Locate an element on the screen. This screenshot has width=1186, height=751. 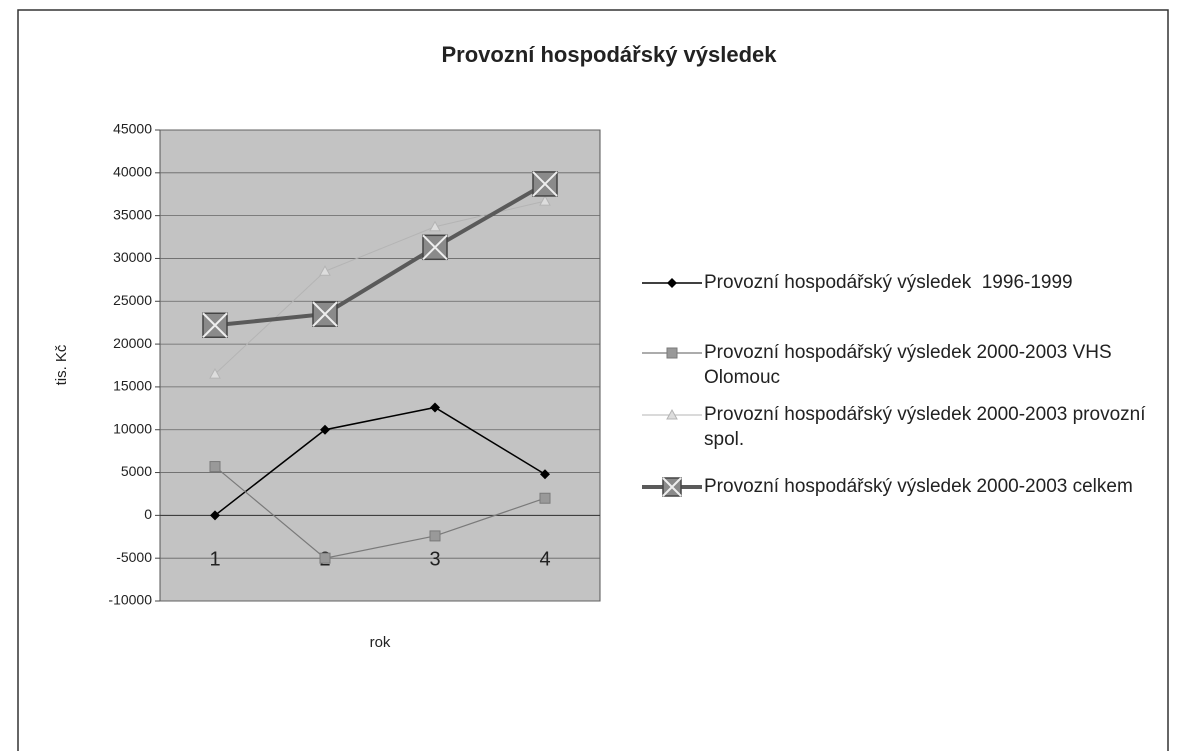
y-tick-label: 10000 is located at coordinates (132, 428).